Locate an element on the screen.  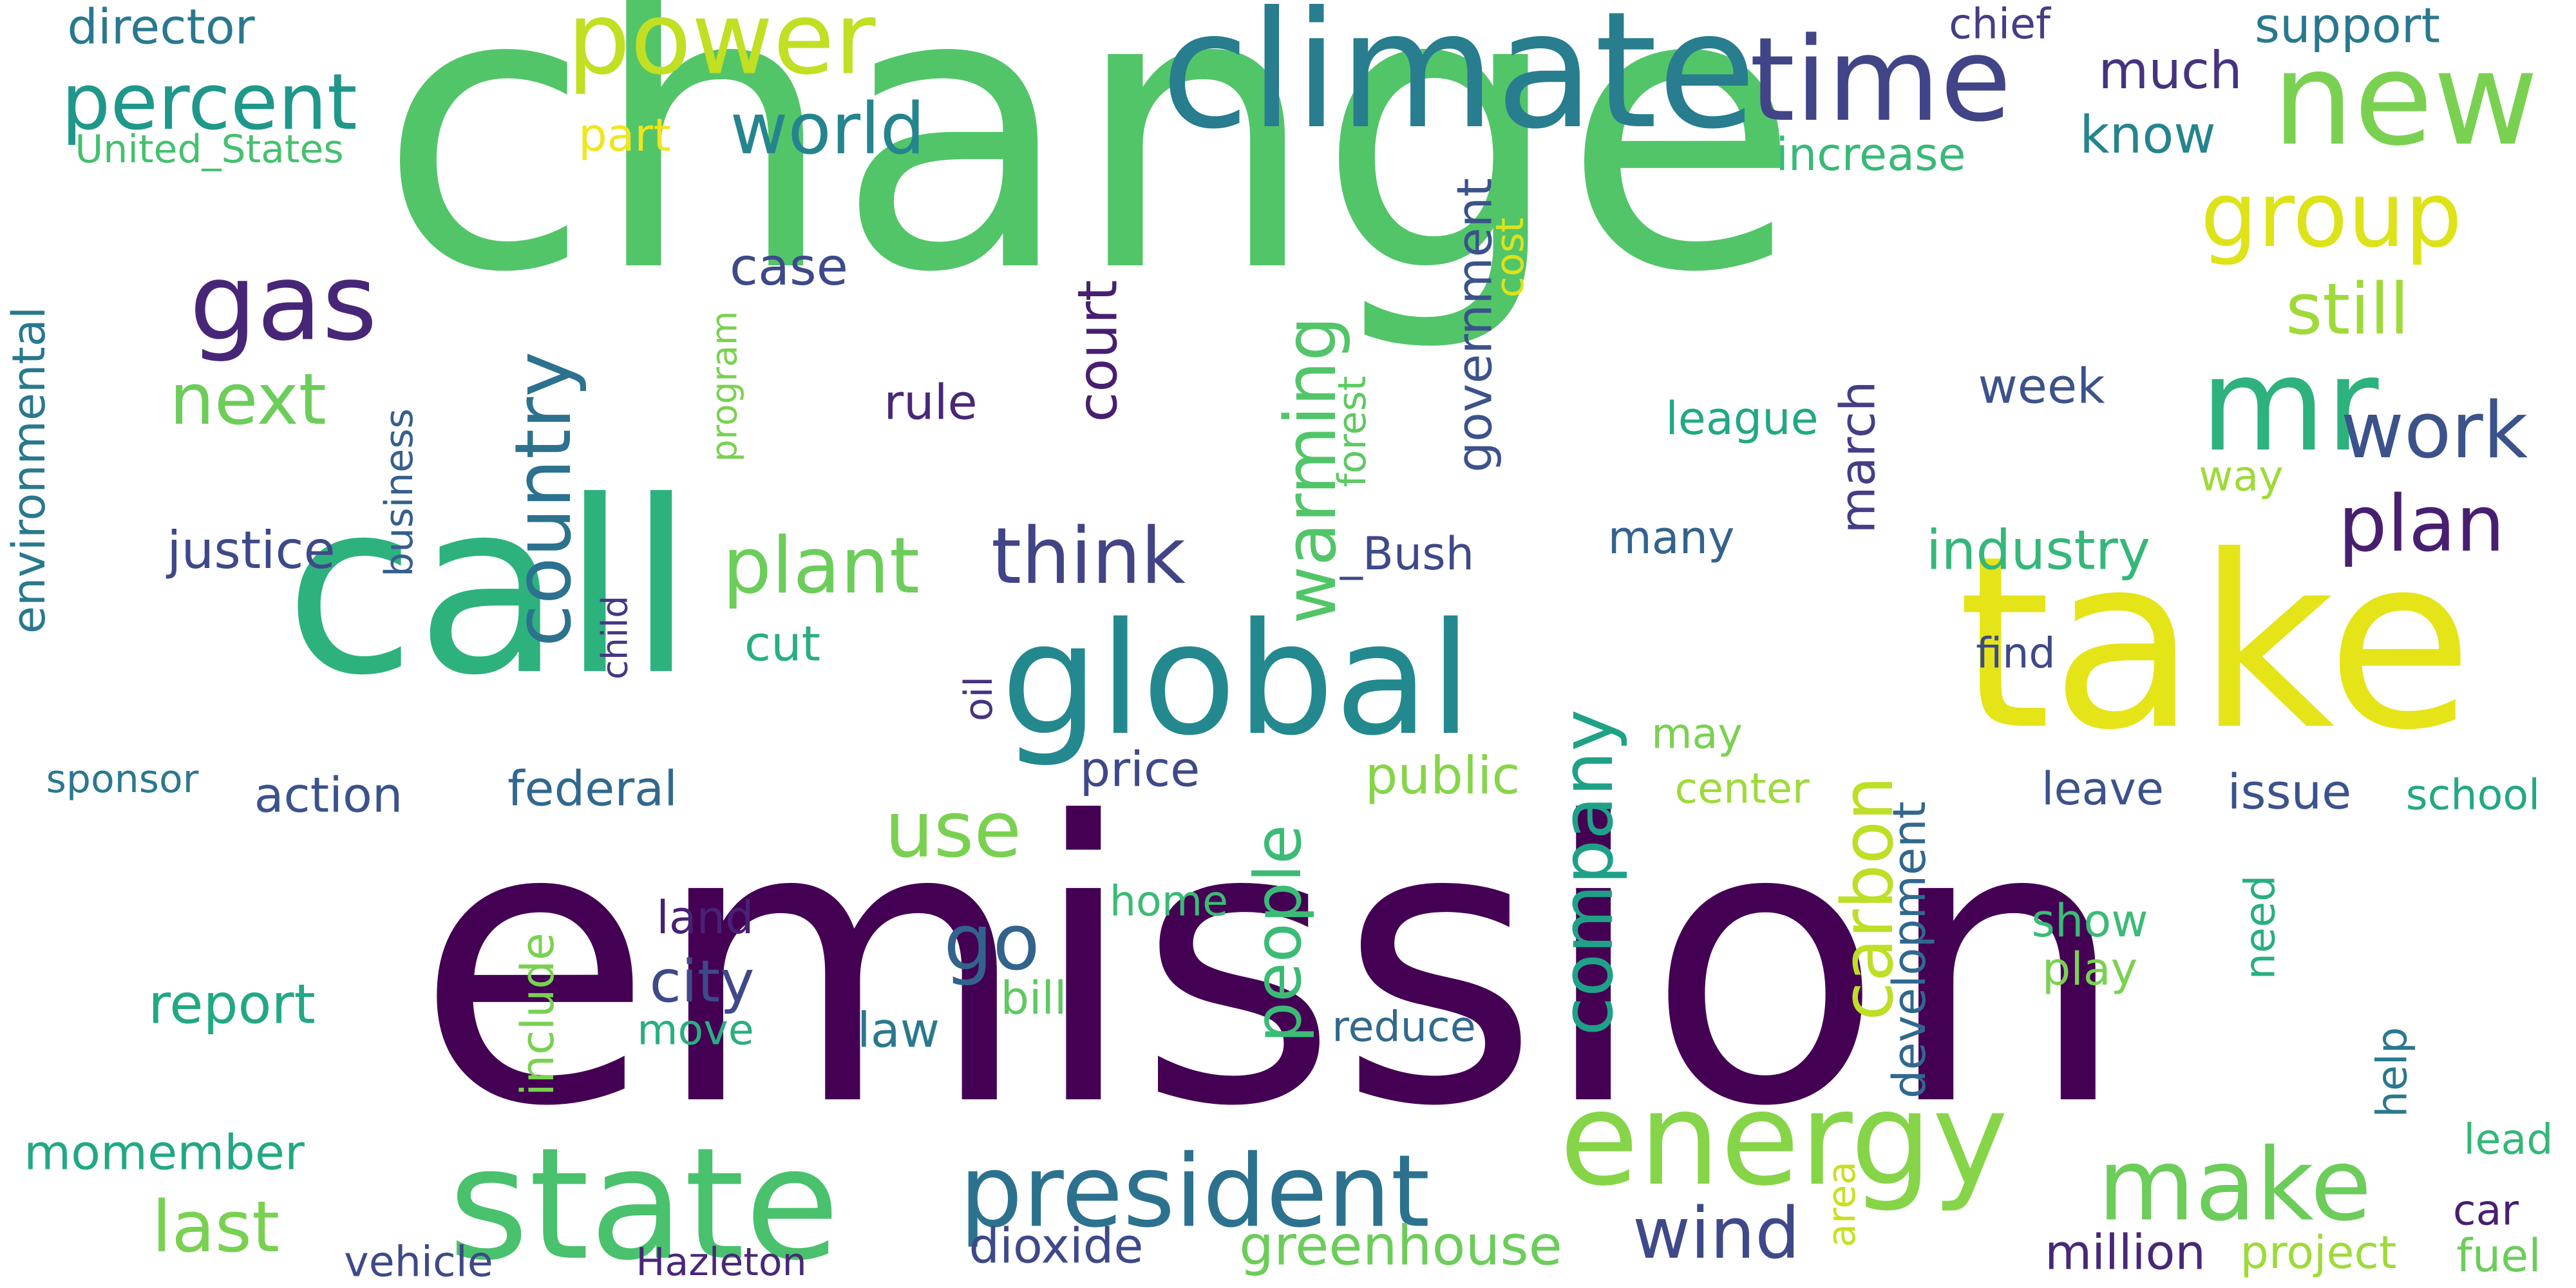
word-child: child is located at coordinates (615, 637).